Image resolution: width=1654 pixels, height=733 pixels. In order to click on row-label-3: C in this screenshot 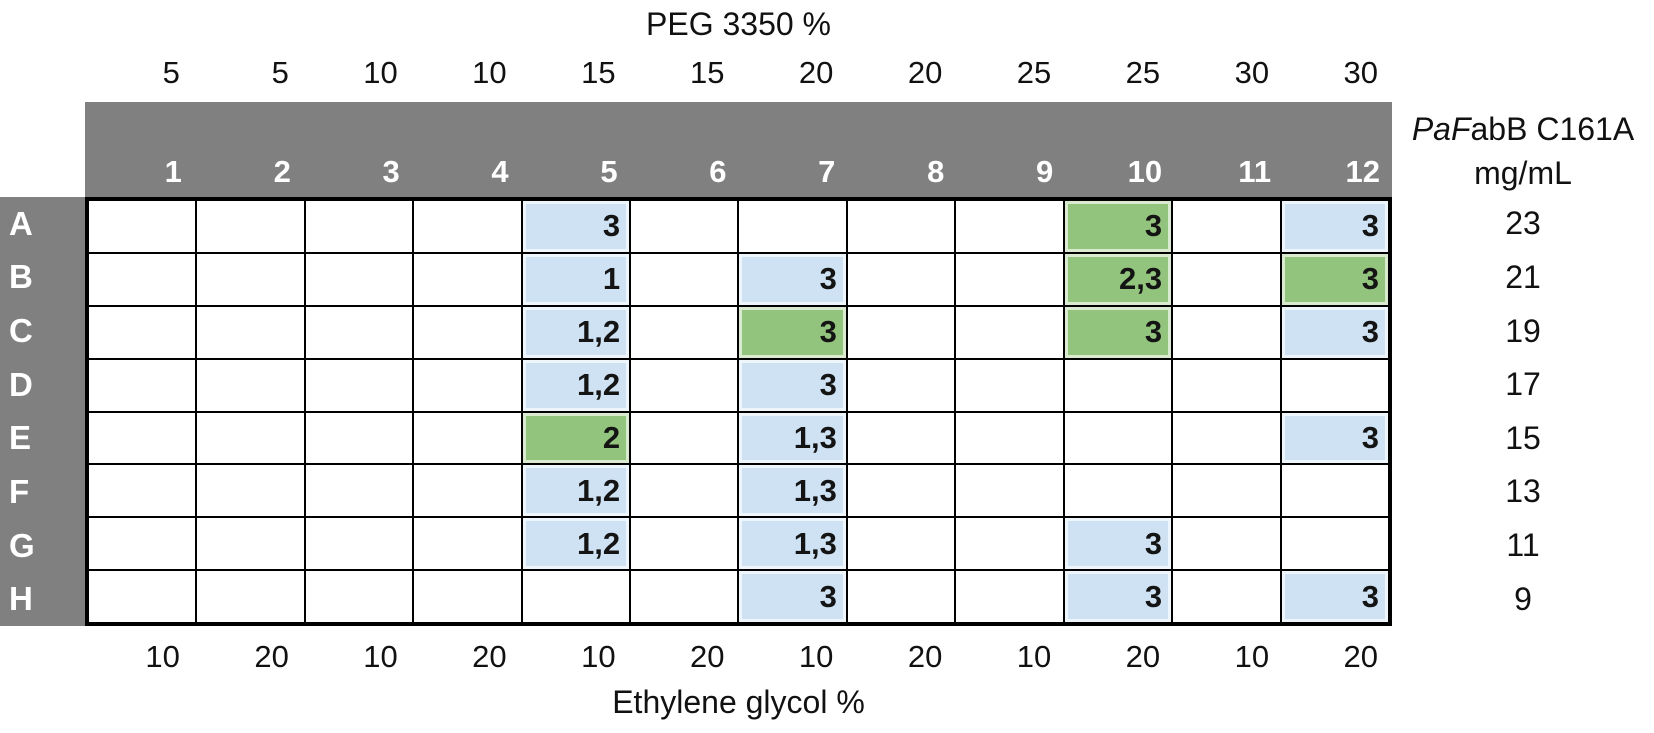, I will do `click(21, 331)`.